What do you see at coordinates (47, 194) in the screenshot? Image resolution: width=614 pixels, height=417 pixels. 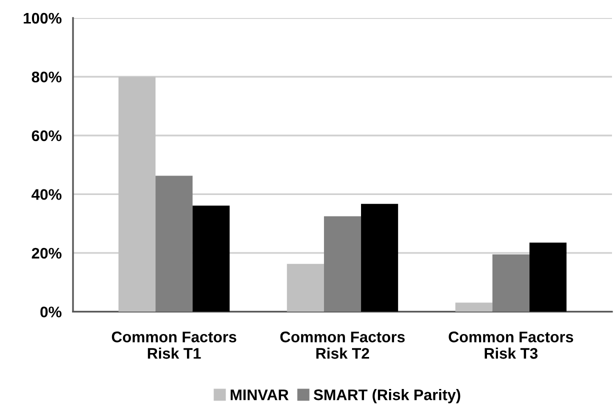 I see `y-tick-label: 40%` at bounding box center [47, 194].